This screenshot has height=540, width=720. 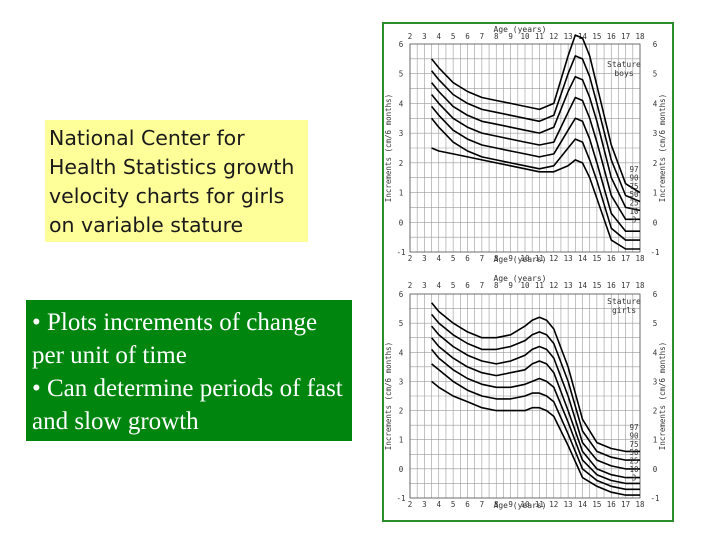 What do you see at coordinates (424, 258) in the screenshot?
I see `boys-x-tick-bottom: 3` at bounding box center [424, 258].